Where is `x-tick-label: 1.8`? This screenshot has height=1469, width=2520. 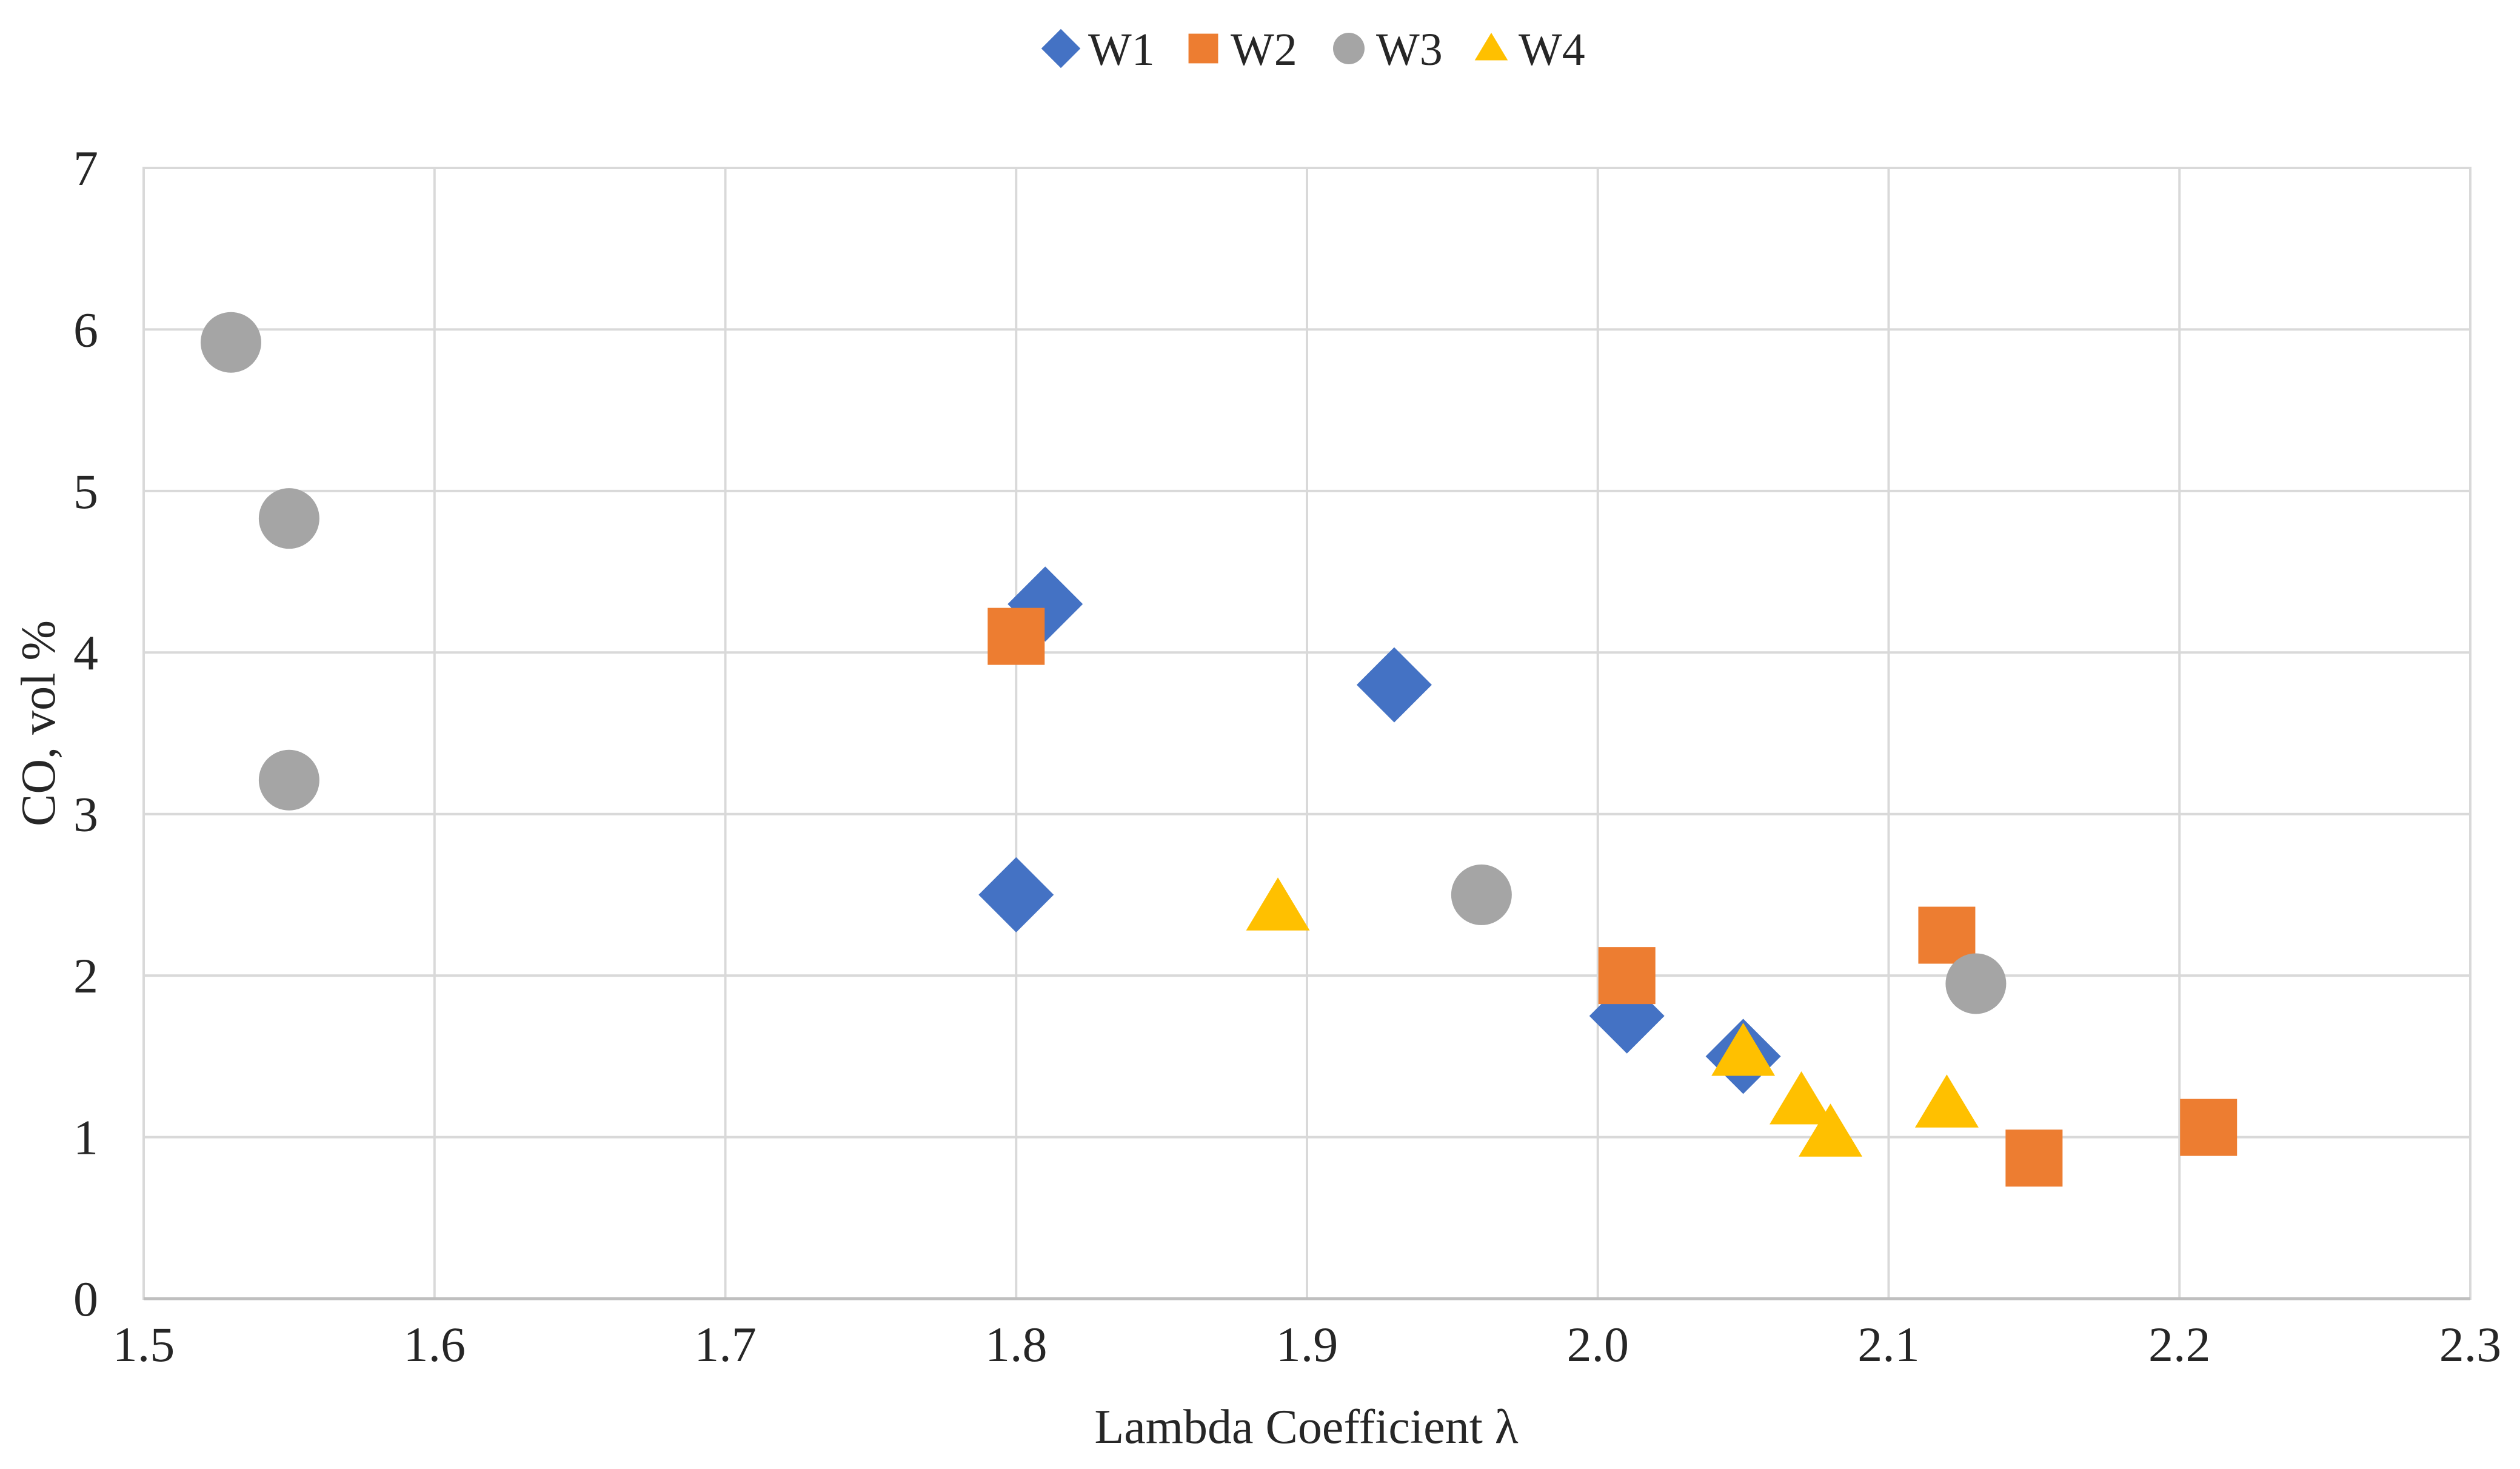
x-tick-label: 1.8 is located at coordinates (1016, 1344).